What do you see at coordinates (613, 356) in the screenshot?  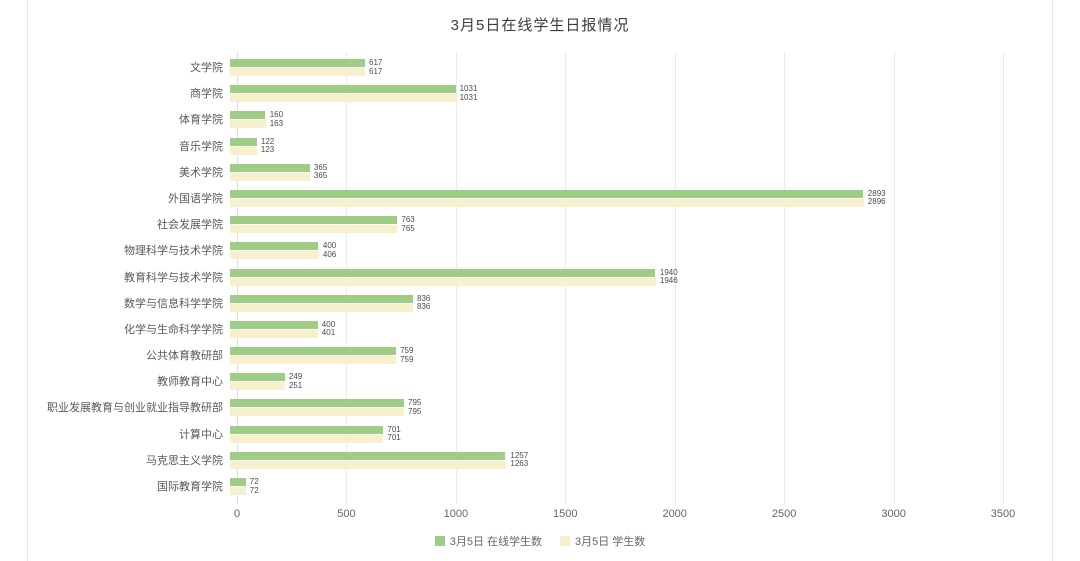 I see `bar-group: 759 759` at bounding box center [613, 356].